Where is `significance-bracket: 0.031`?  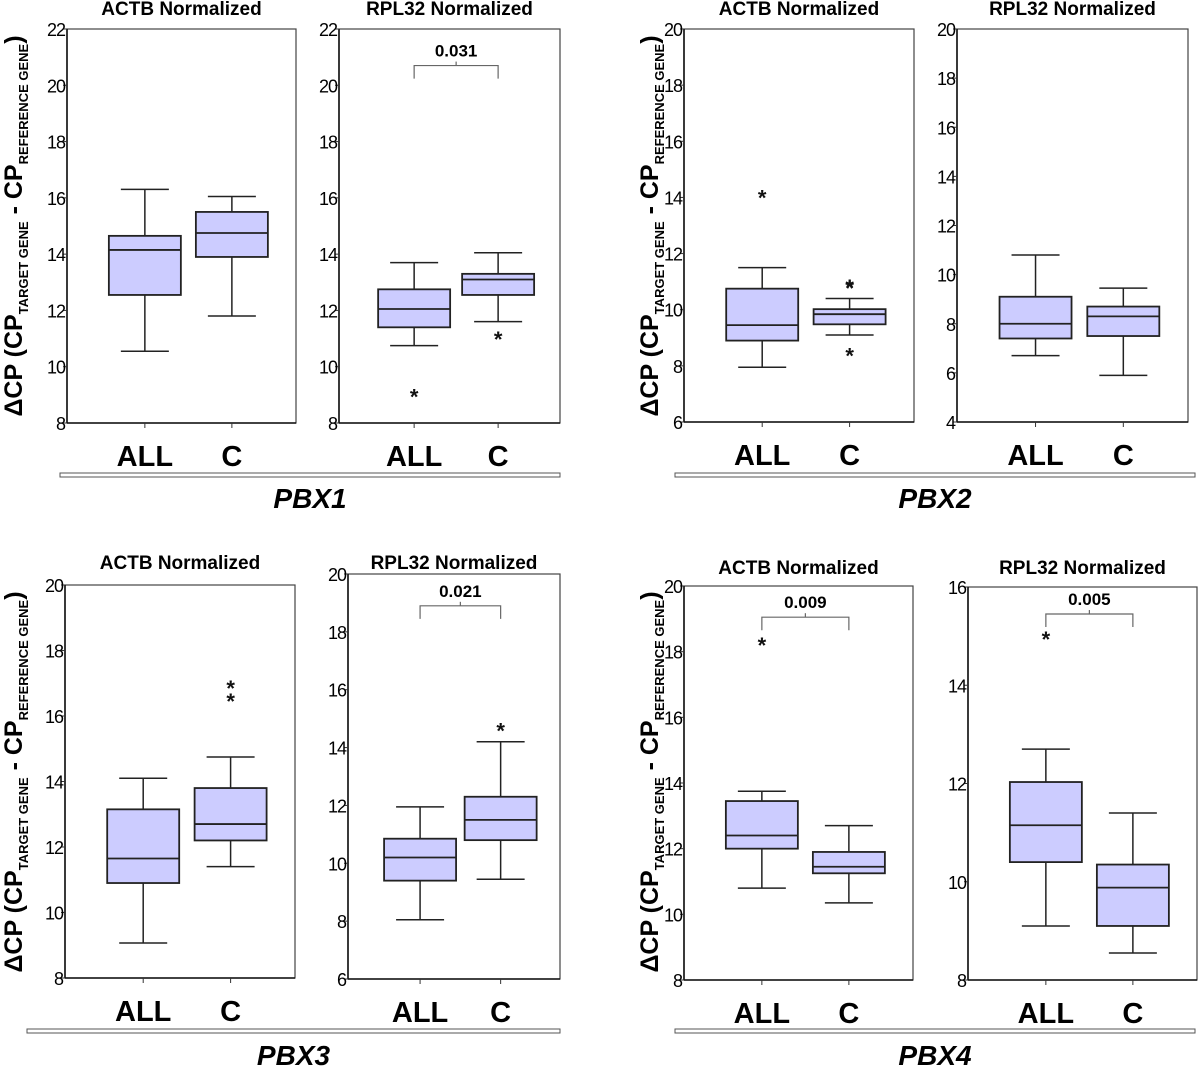
significance-bracket: 0.031 is located at coordinates (456, 60).